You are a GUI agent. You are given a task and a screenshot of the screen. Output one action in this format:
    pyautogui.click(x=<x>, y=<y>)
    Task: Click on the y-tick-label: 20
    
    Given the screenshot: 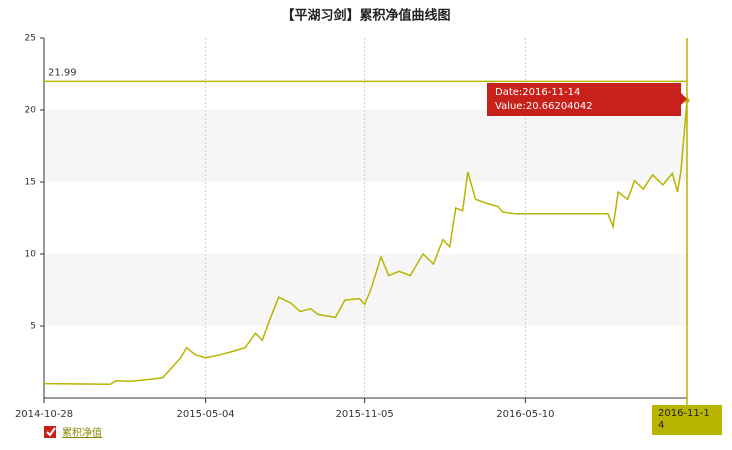 What is the action you would take?
    pyautogui.click(x=31, y=111)
    